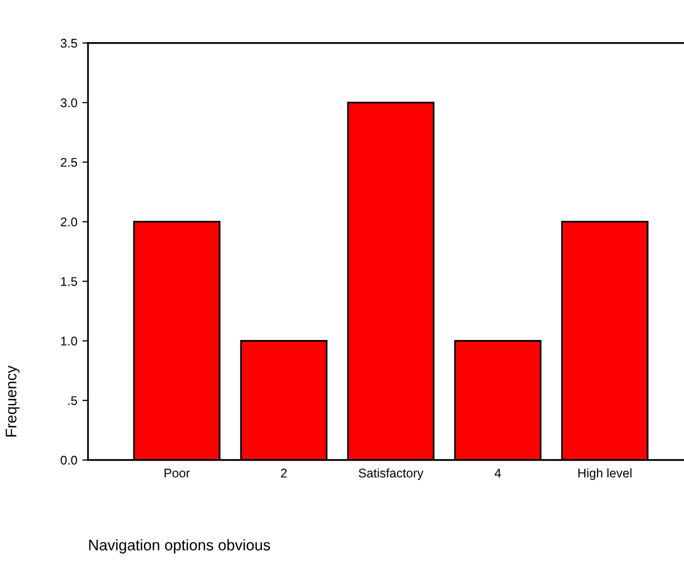  What do you see at coordinates (391, 474) in the screenshot?
I see `x-tick-label: Satisfactory` at bounding box center [391, 474].